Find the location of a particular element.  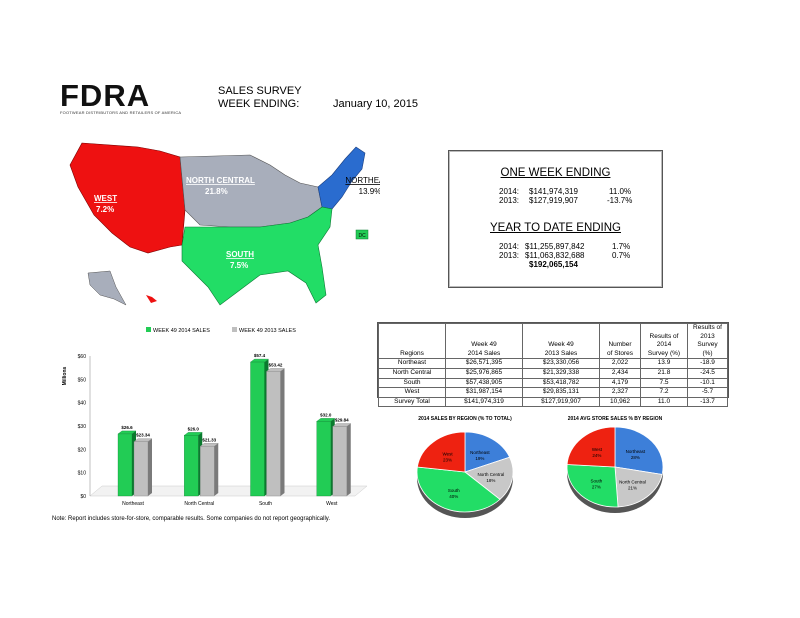

table-cell: 11.0 is located at coordinates (664, 402).